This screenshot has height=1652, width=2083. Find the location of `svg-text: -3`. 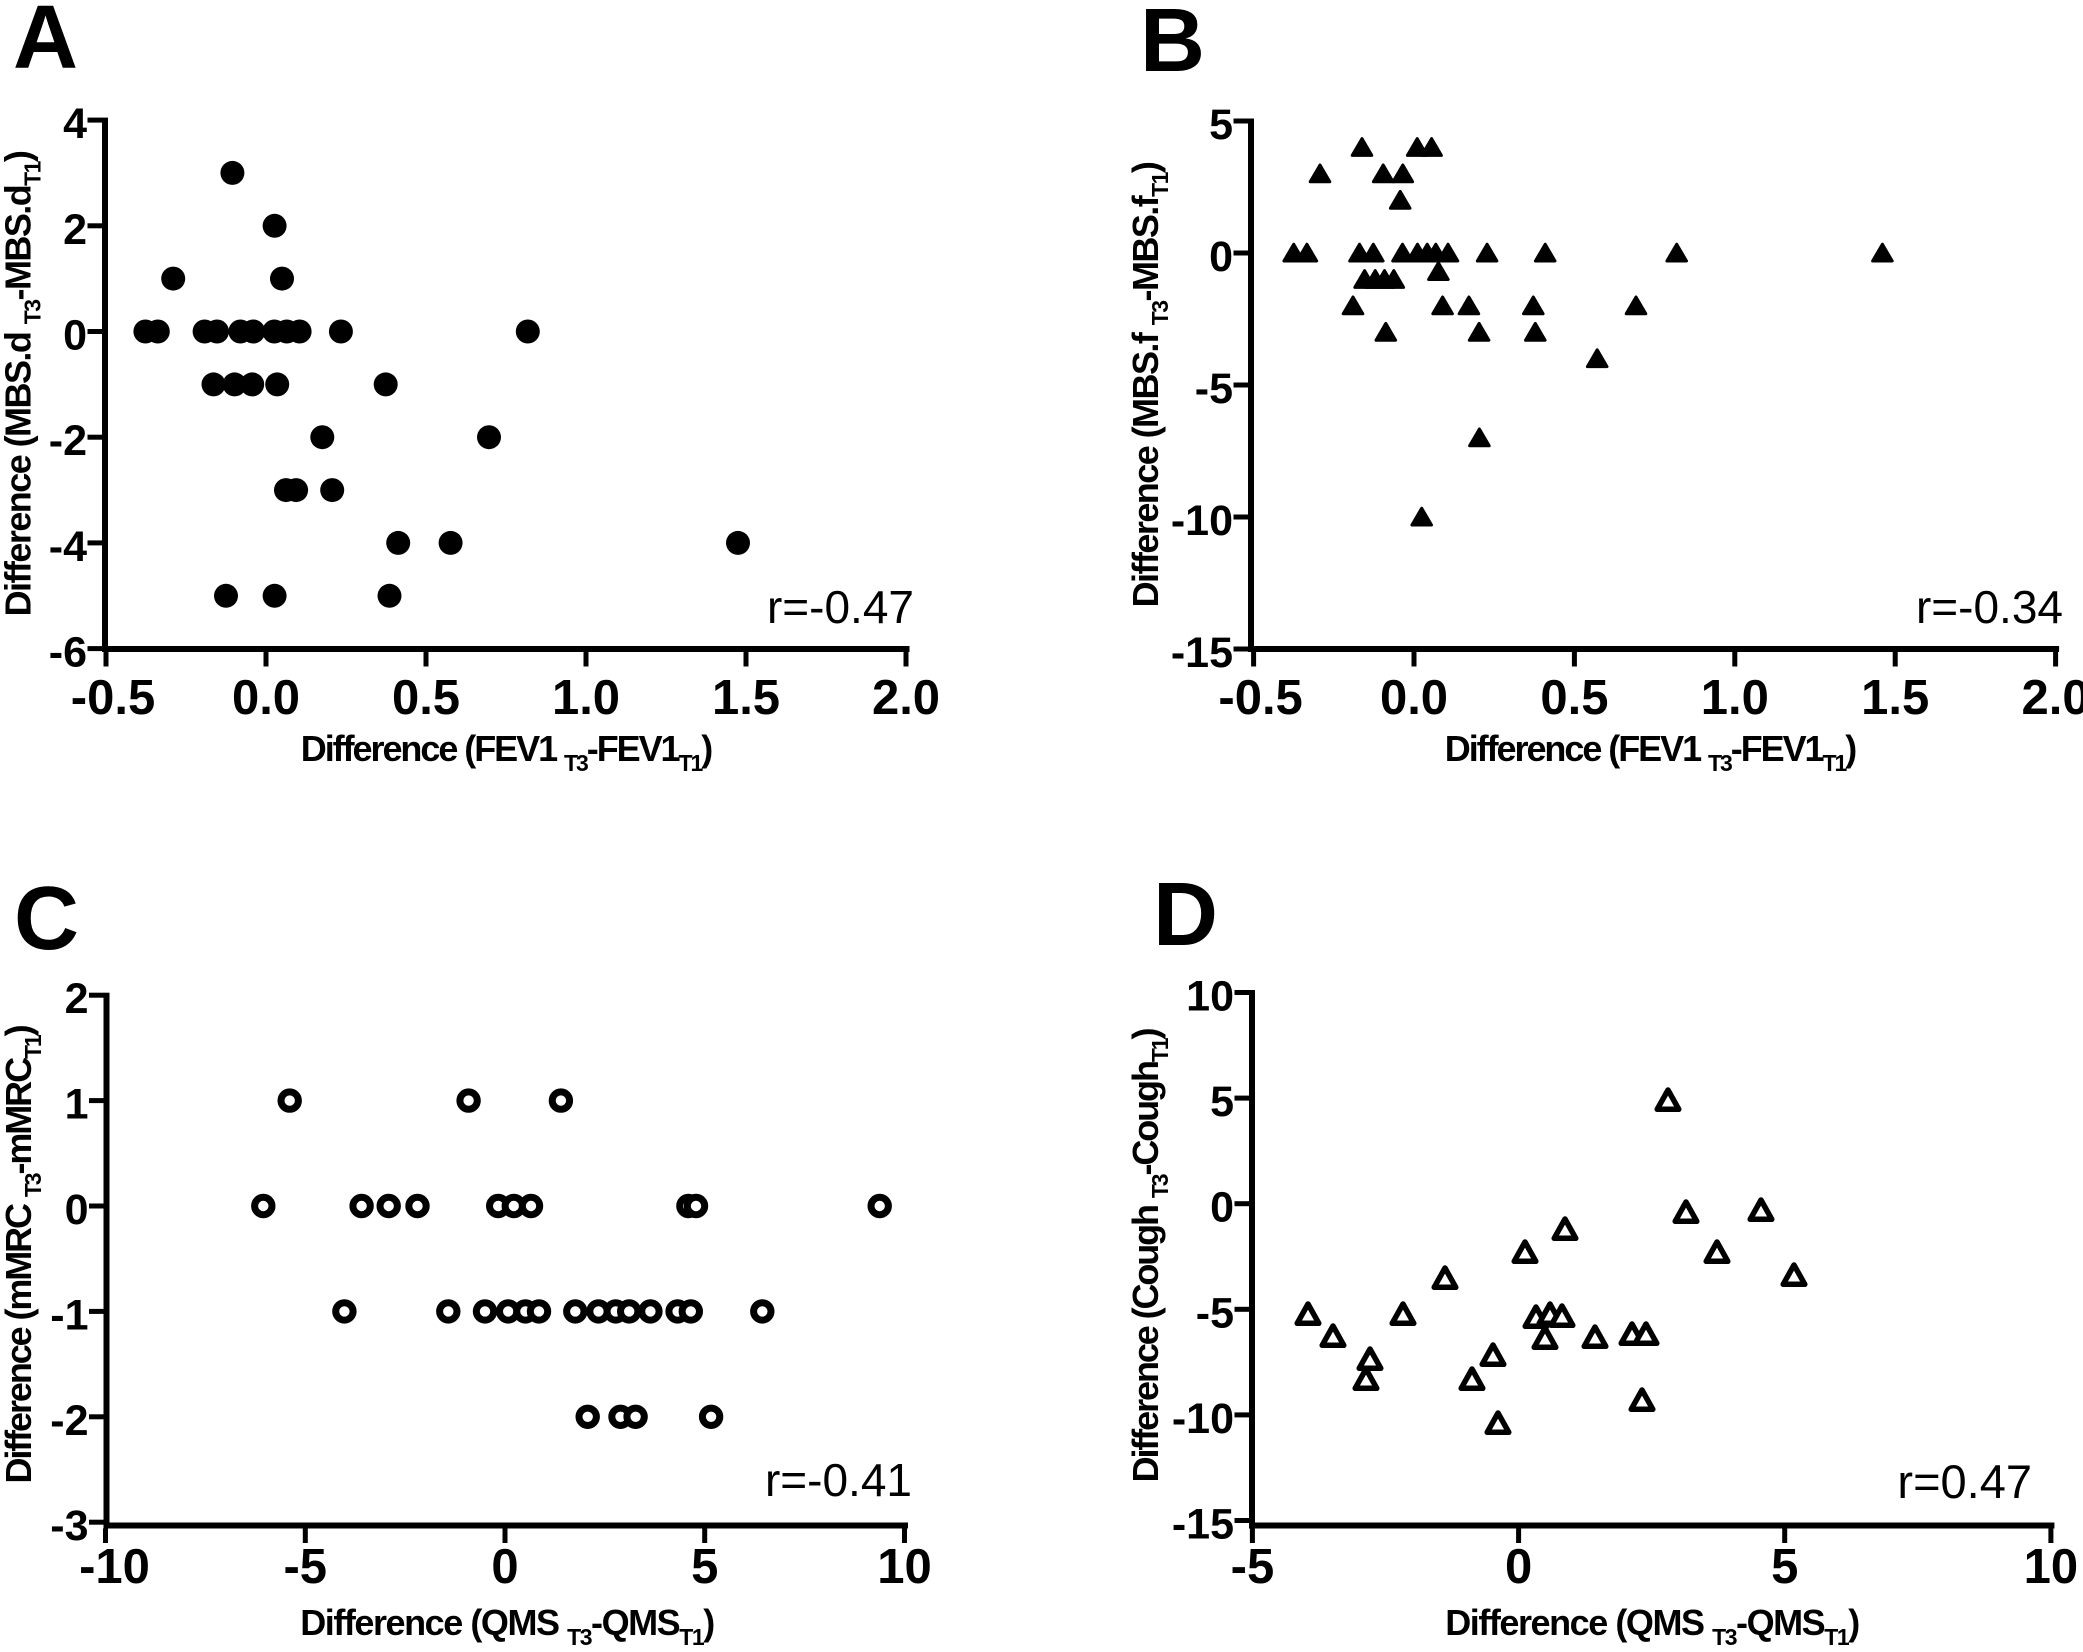

svg-text: -3 is located at coordinates (69, 1526).